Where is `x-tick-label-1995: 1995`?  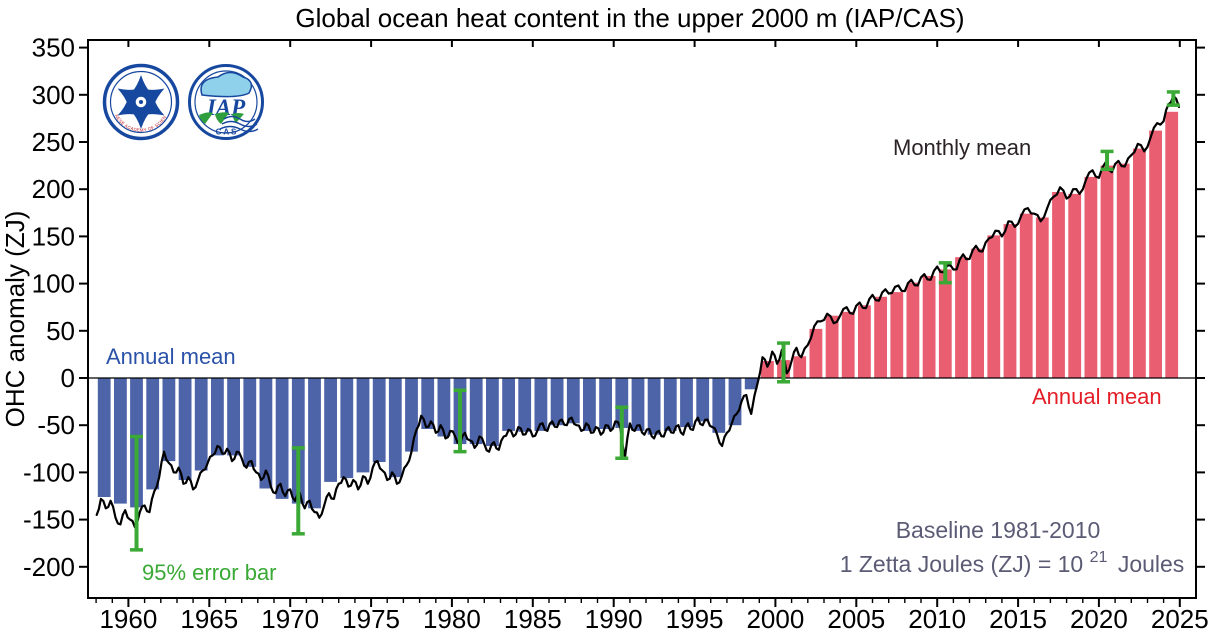
x-tick-label-1995: 1995 is located at coordinates (695, 619).